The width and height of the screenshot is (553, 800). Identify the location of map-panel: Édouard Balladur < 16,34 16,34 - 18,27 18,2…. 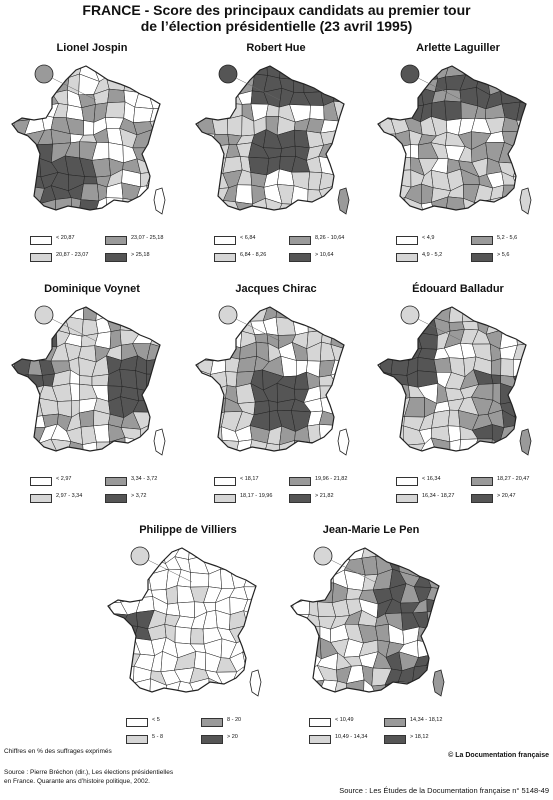
(458, 398).